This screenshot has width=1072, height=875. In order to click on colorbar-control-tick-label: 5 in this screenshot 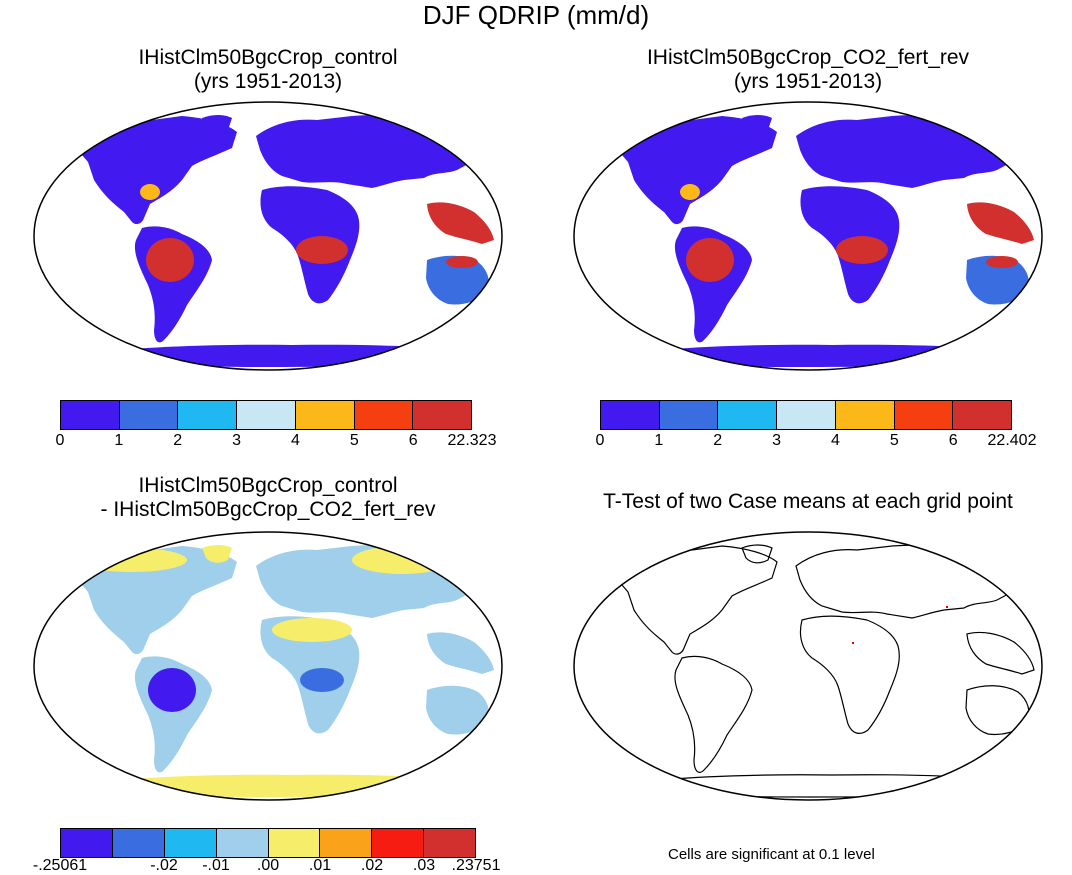, I will do `click(354, 440)`.